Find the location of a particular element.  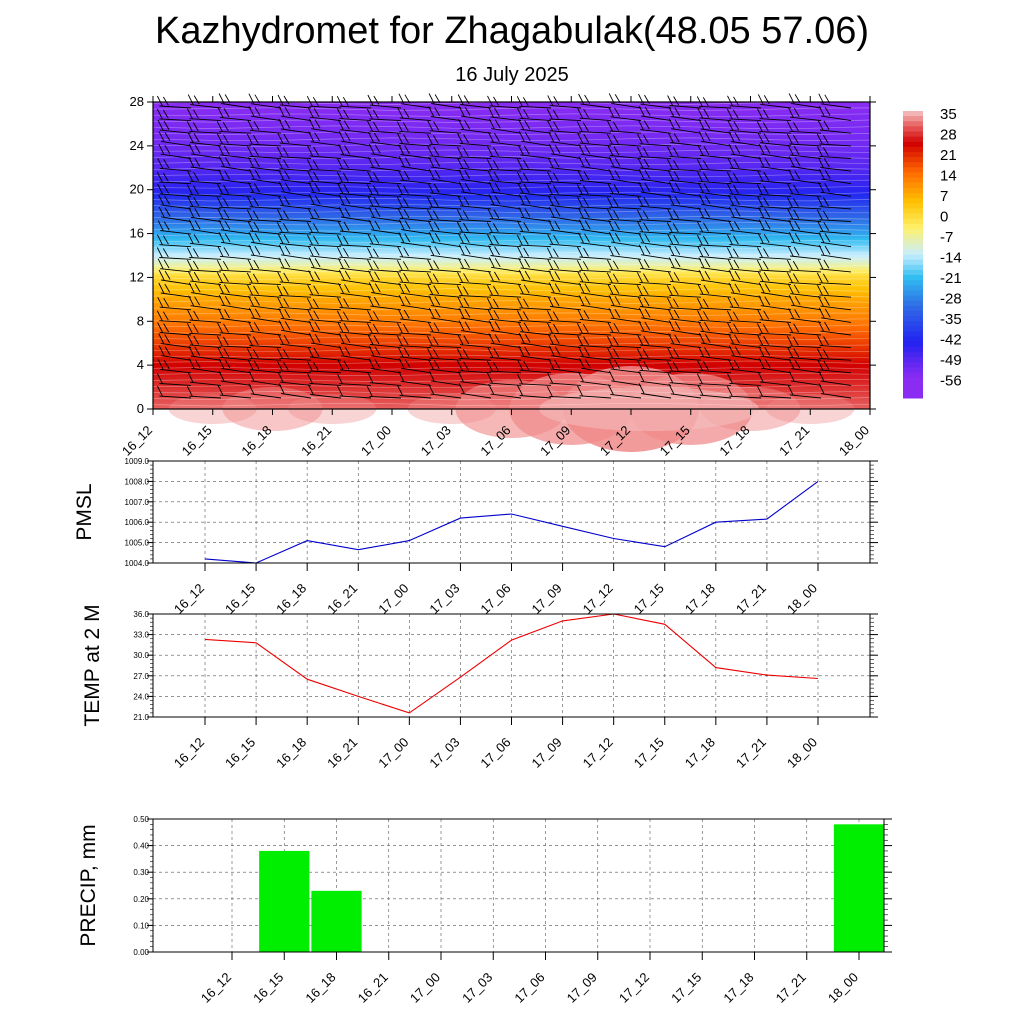

x-tick-label: 17_21 is located at coordinates (751, 599).